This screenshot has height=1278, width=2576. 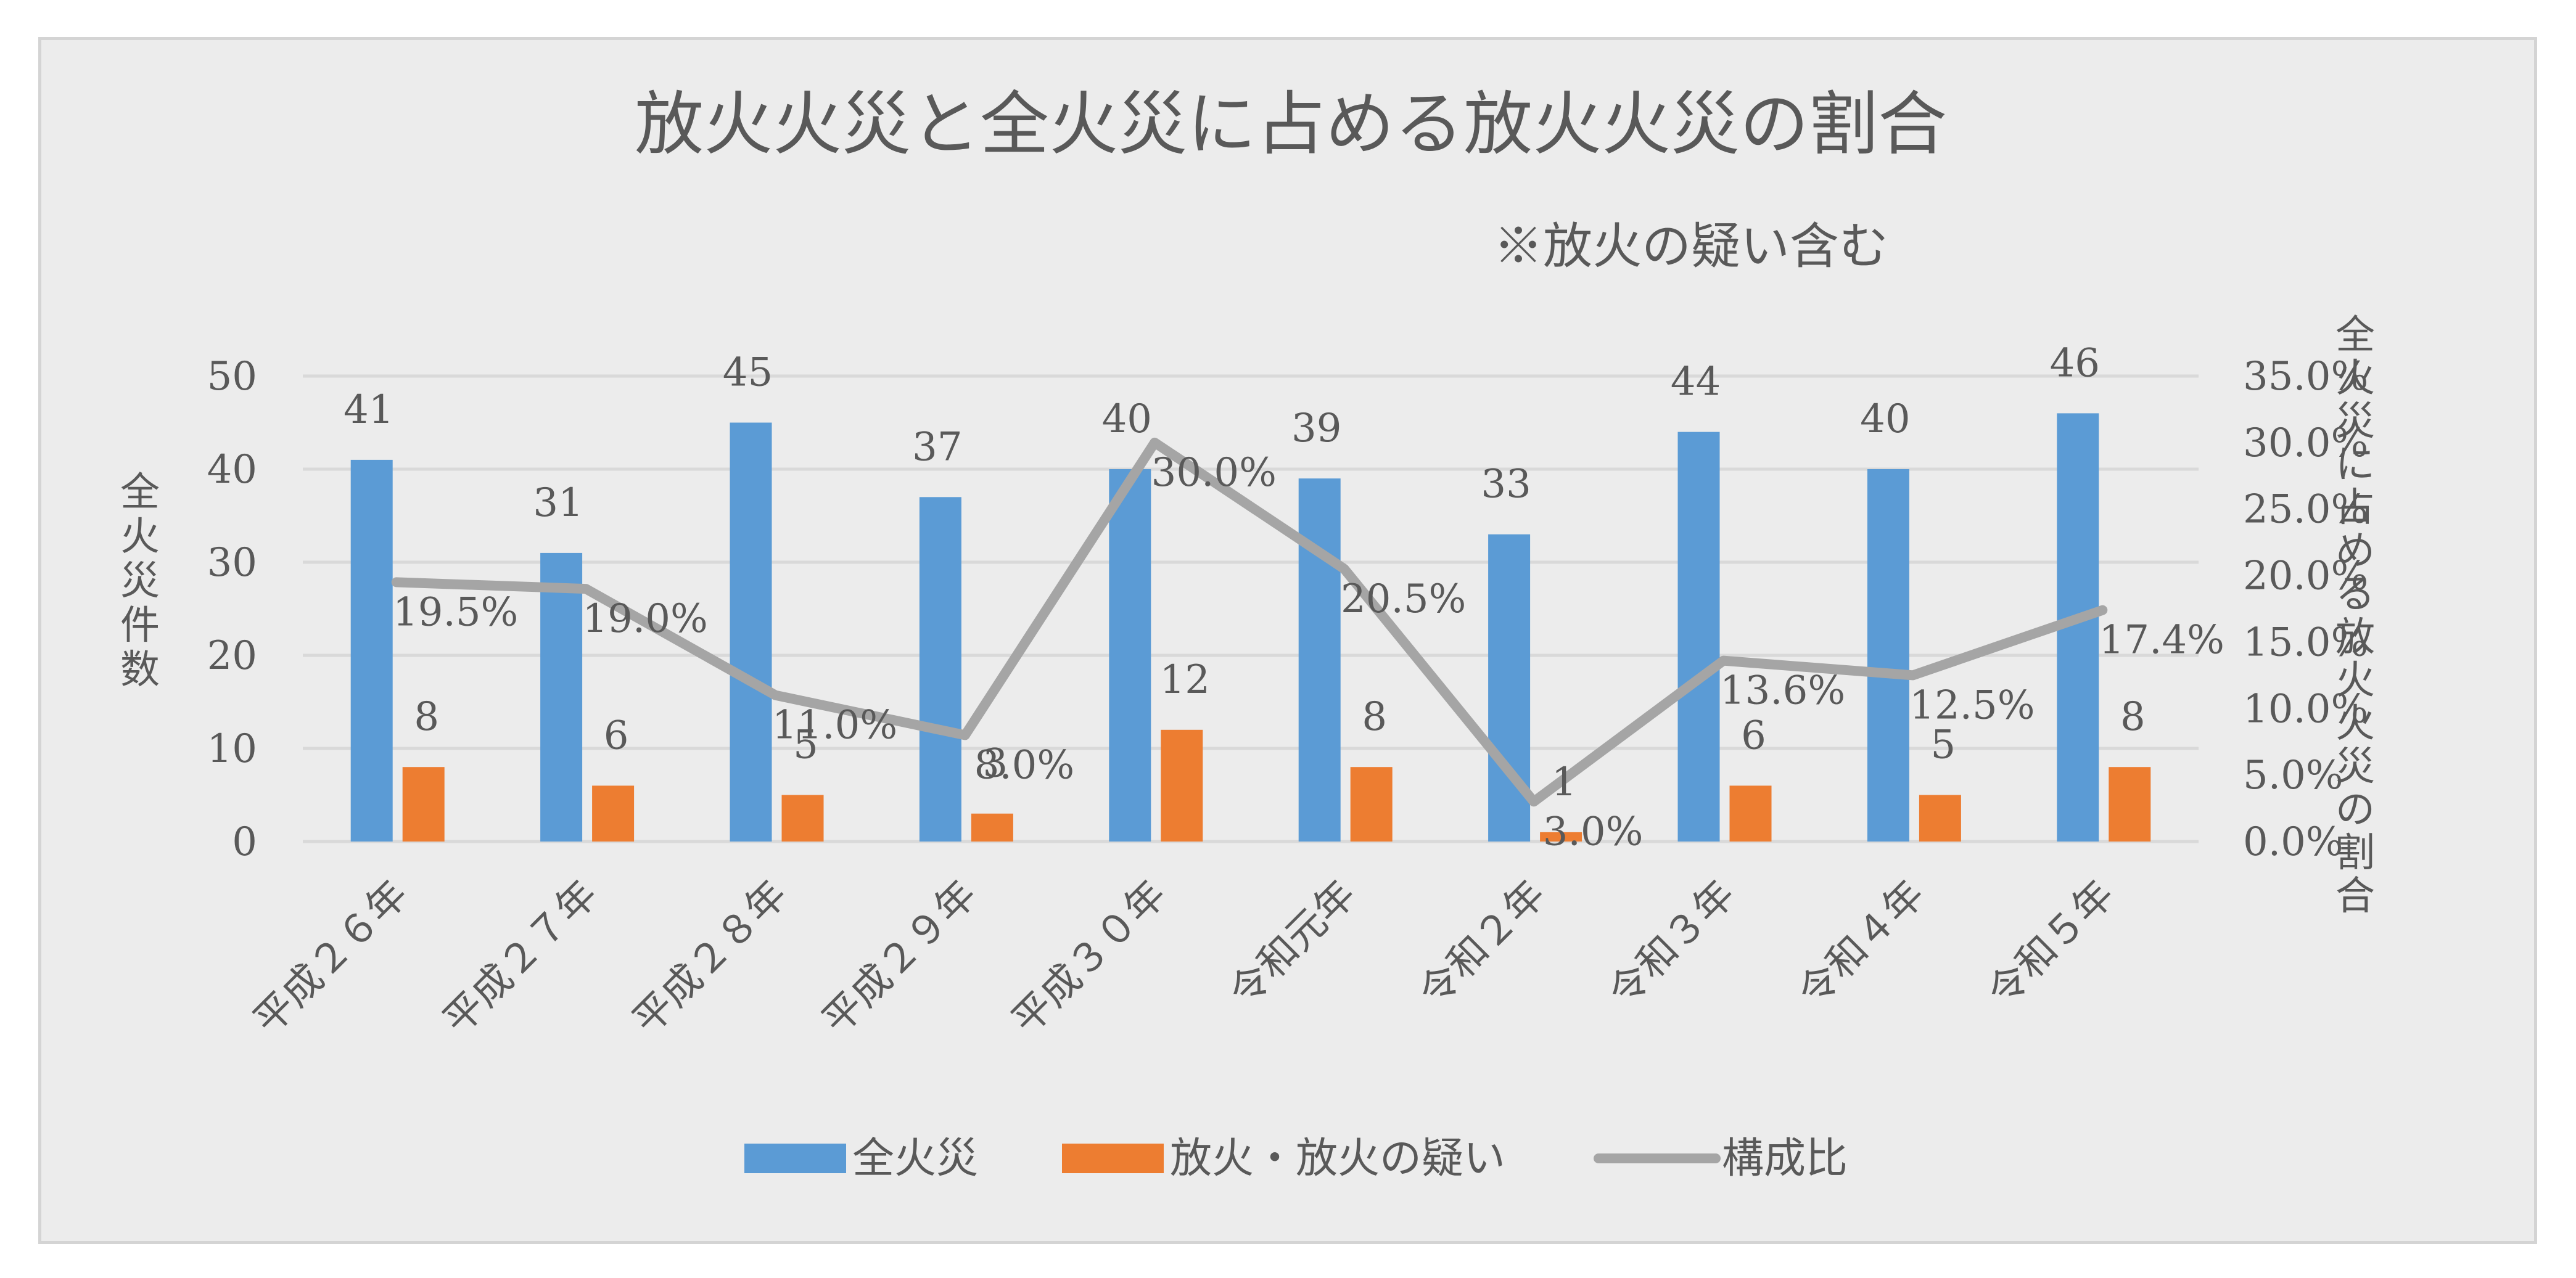 What do you see at coordinates (1861, 944) in the screenshot?
I see `category-label: 令和４年` at bounding box center [1861, 944].